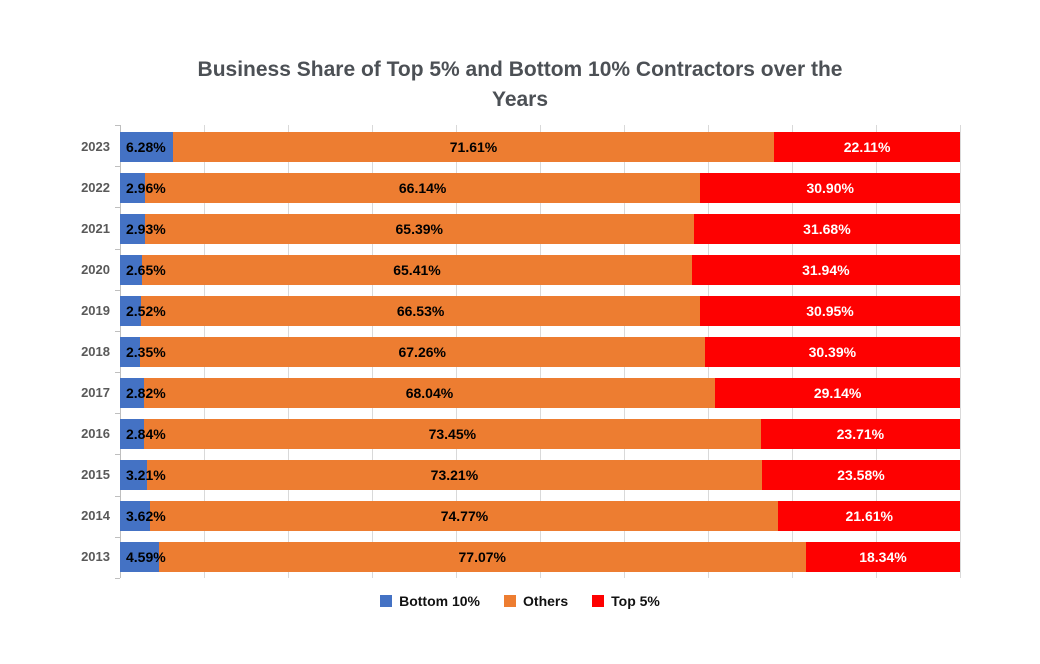  I want to click on bar-value-label: 73.21%, so click(454, 475).